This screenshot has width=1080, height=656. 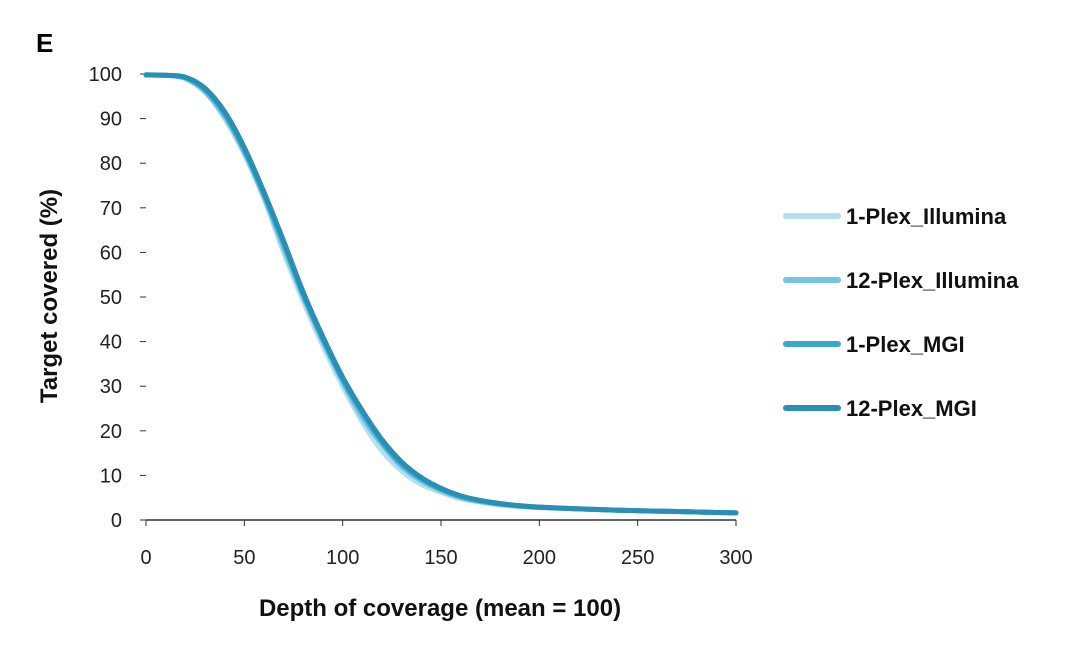 What do you see at coordinates (44, 43) in the screenshot?
I see `panel-label: E` at bounding box center [44, 43].